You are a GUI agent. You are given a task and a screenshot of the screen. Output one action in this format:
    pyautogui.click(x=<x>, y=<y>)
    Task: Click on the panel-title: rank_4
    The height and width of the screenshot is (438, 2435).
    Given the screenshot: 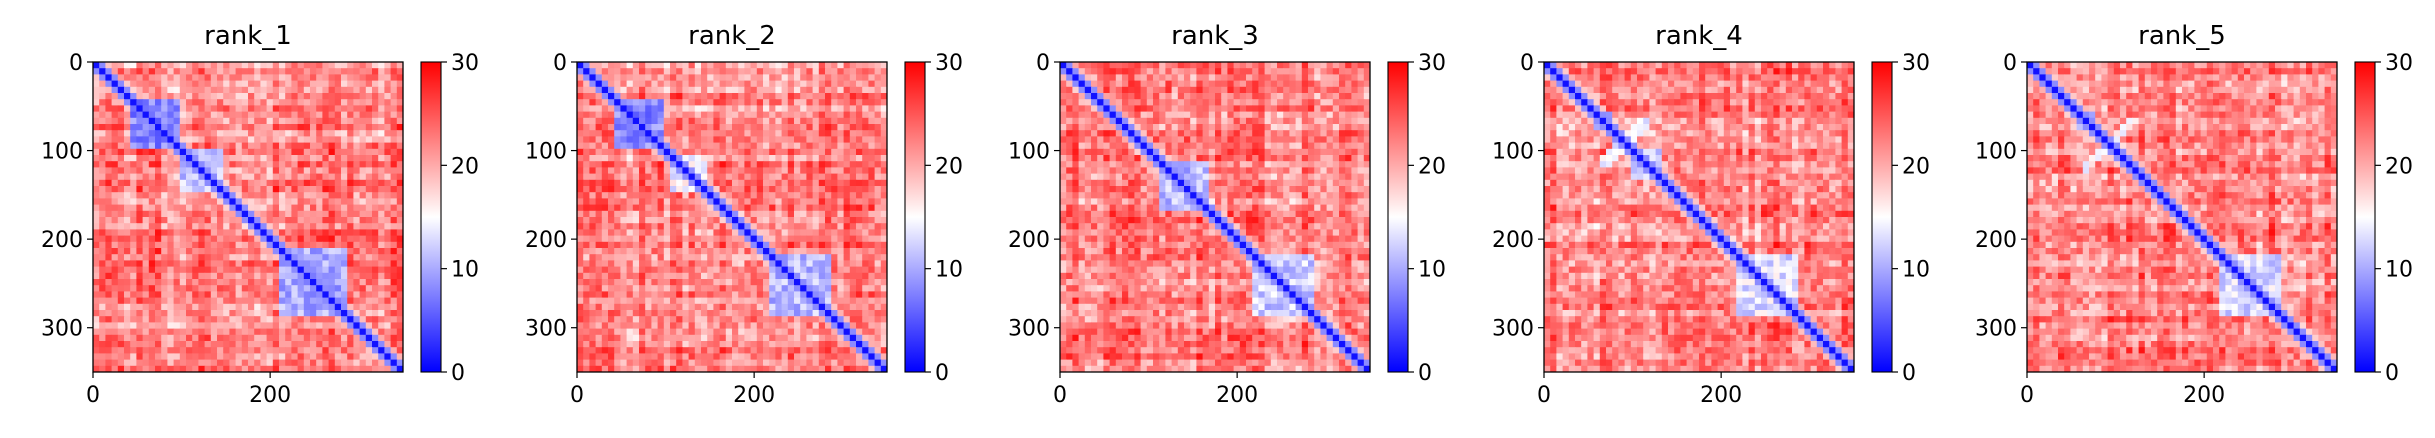 What is the action you would take?
    pyautogui.click(x=1699, y=36)
    